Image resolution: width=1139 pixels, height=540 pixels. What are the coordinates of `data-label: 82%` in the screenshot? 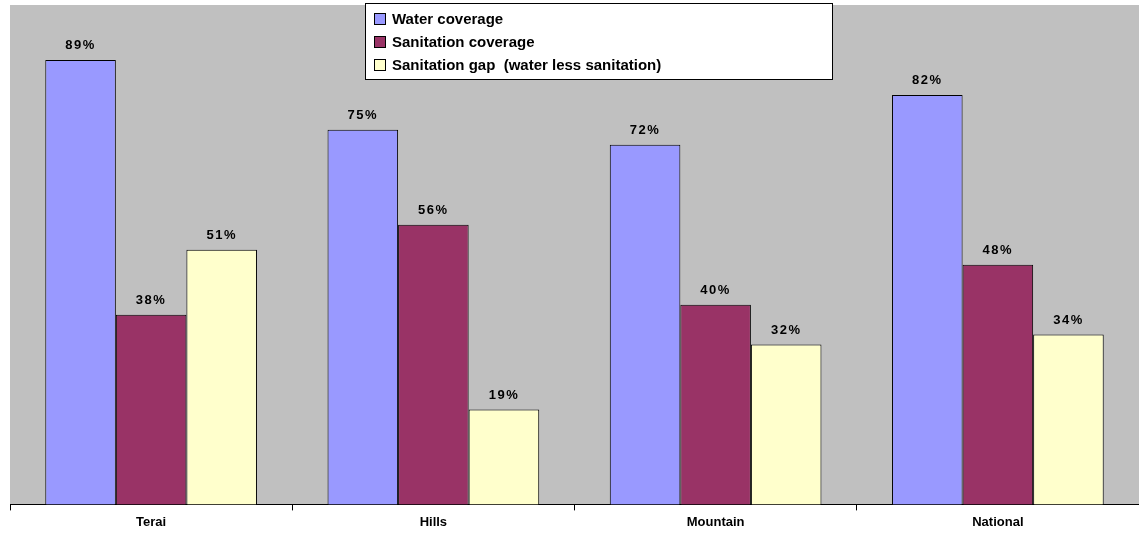 It's located at (927, 79).